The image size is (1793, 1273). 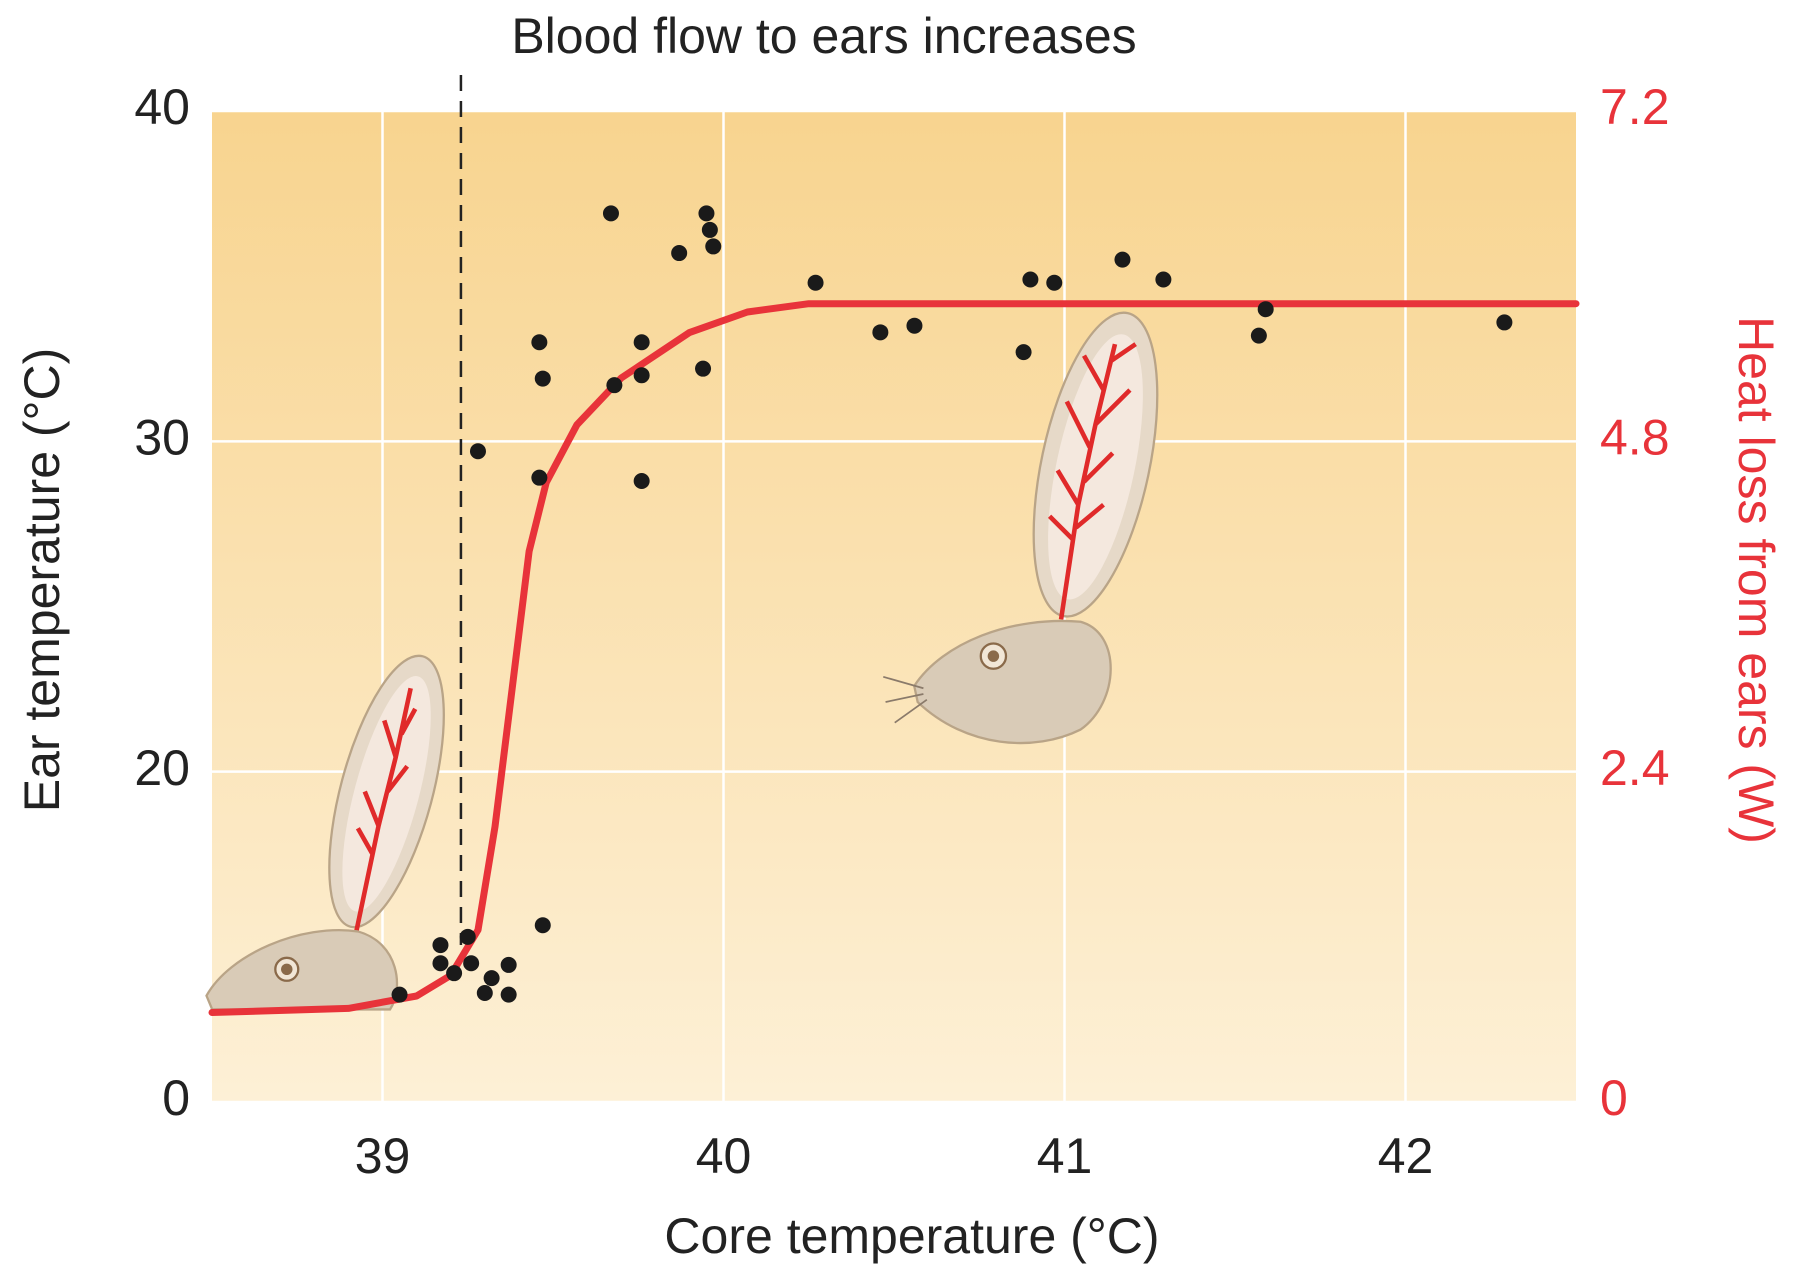 I want to click on y2-tick-label: 7.2, so click(x=1635, y=107).